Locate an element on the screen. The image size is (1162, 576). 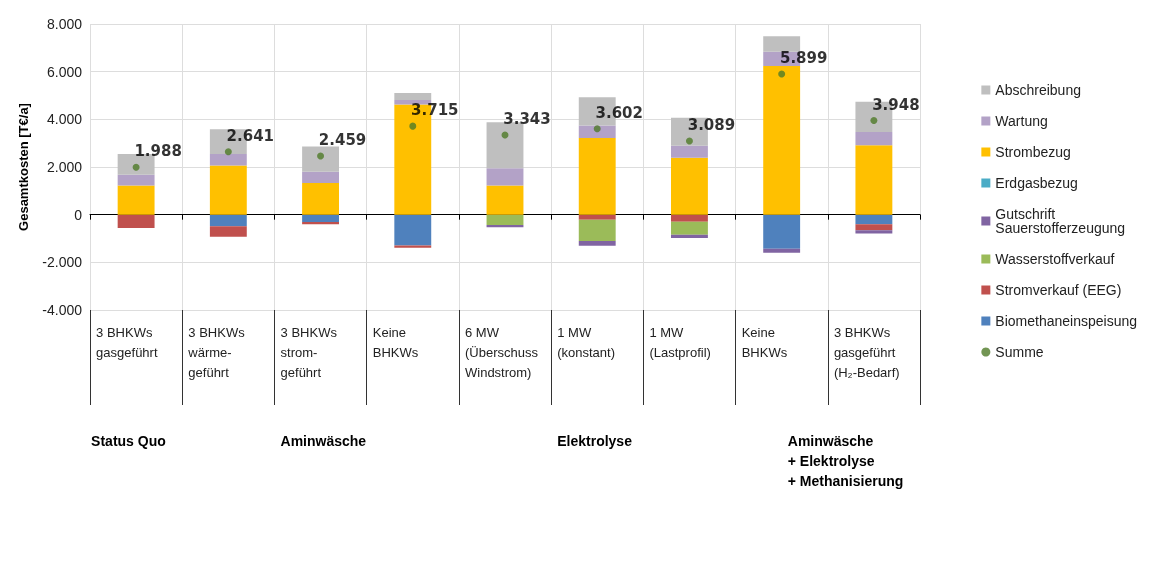
y-tick-label: -4.000 is located at coordinates (62, 310).